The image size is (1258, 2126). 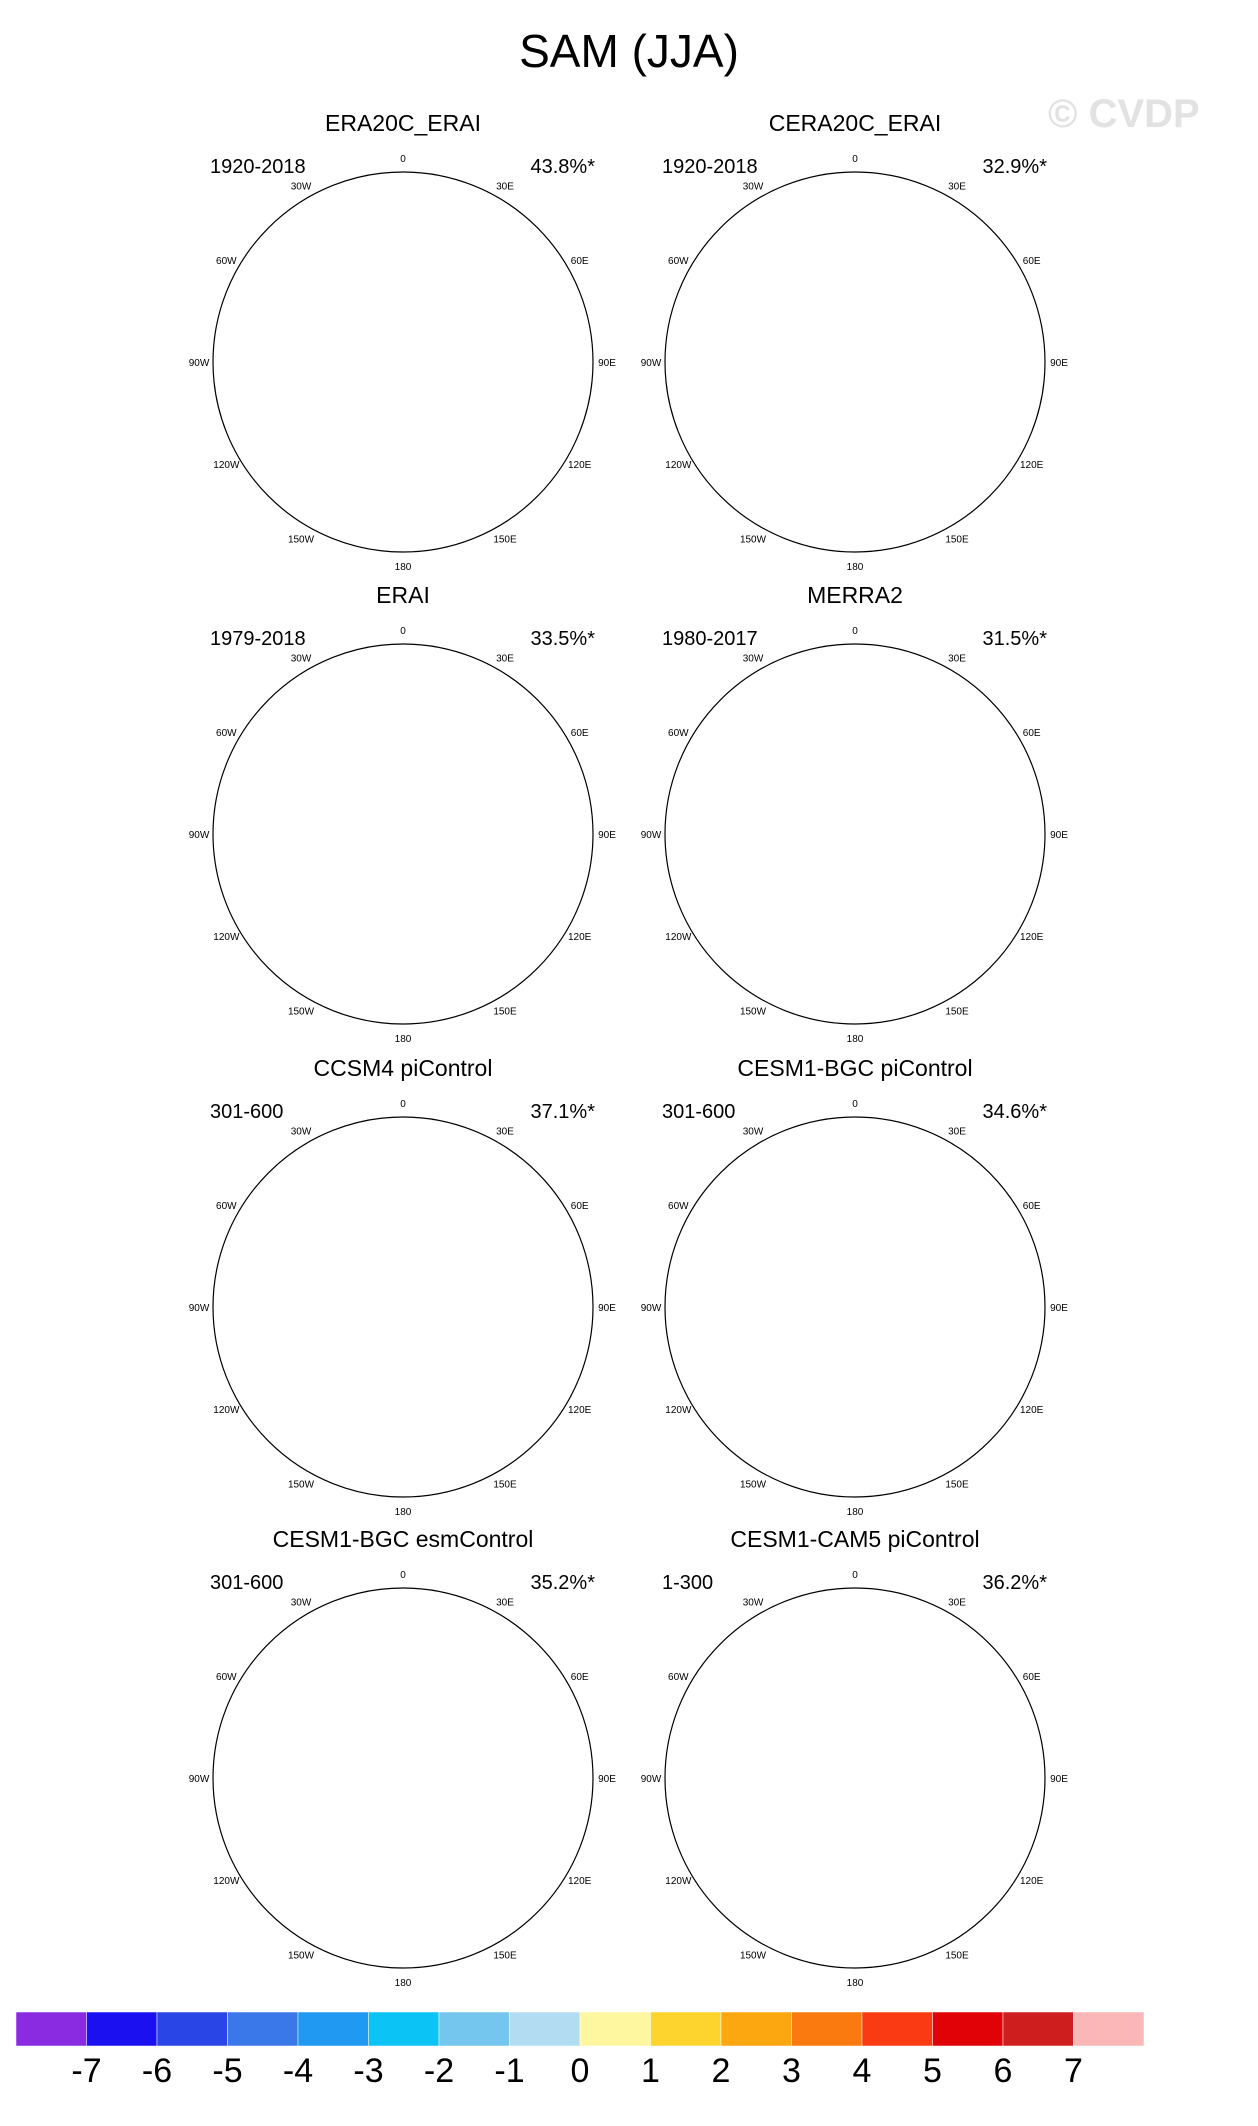 I want to click on colorbar-label: 2, so click(x=721, y=2071).